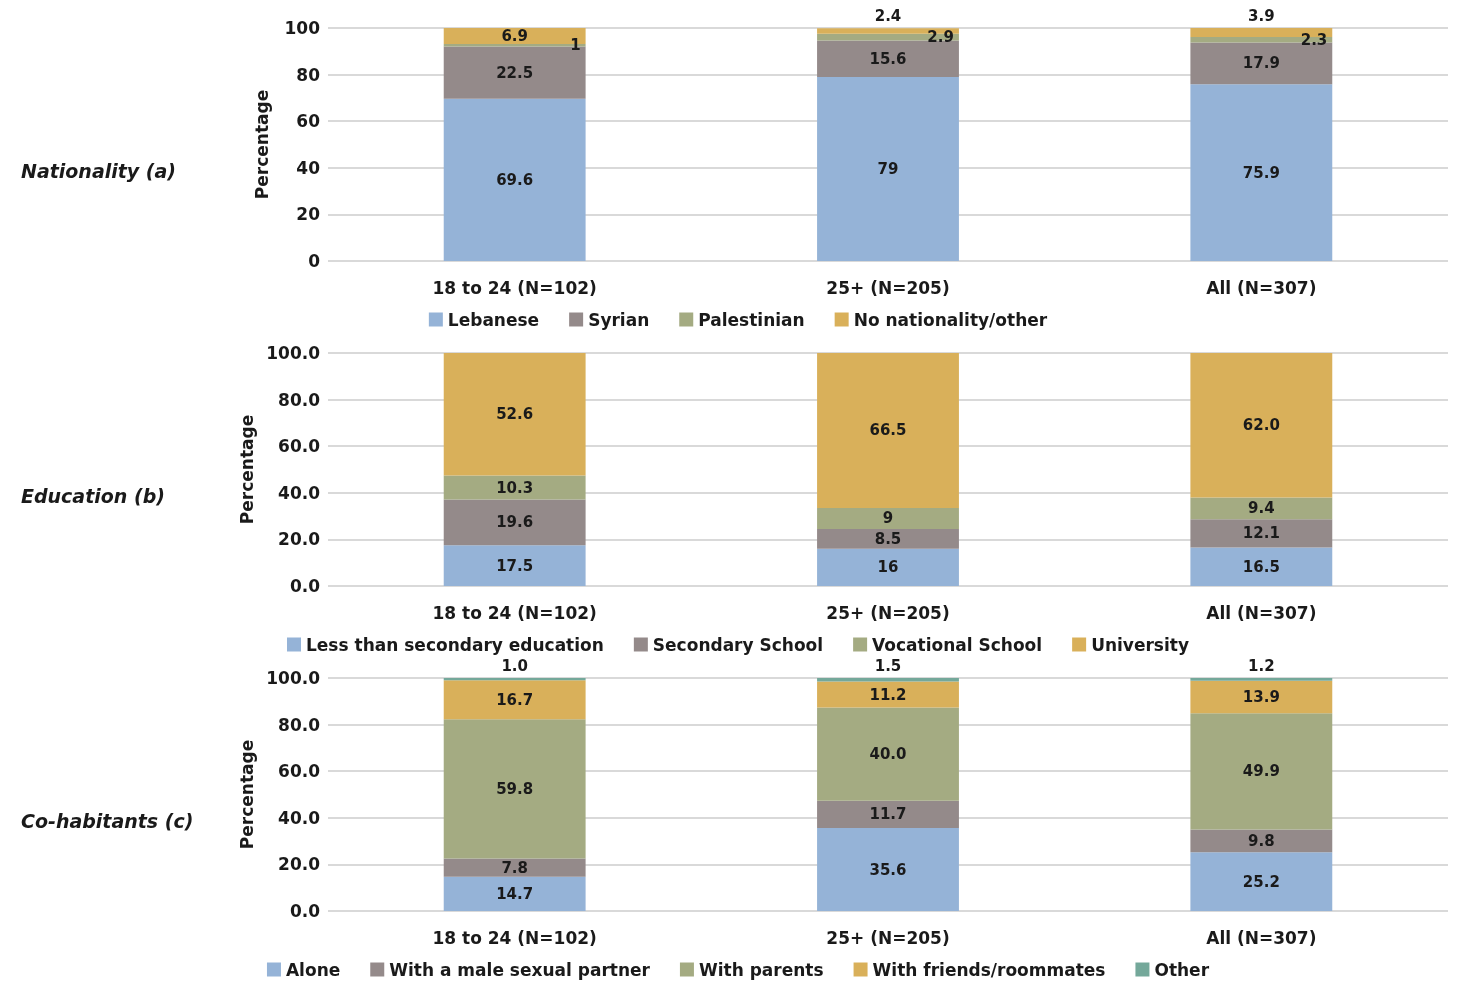 This screenshot has height=997, width=1483. What do you see at coordinates (761, 969) in the screenshot?
I see `legend-label: With parents` at bounding box center [761, 969].